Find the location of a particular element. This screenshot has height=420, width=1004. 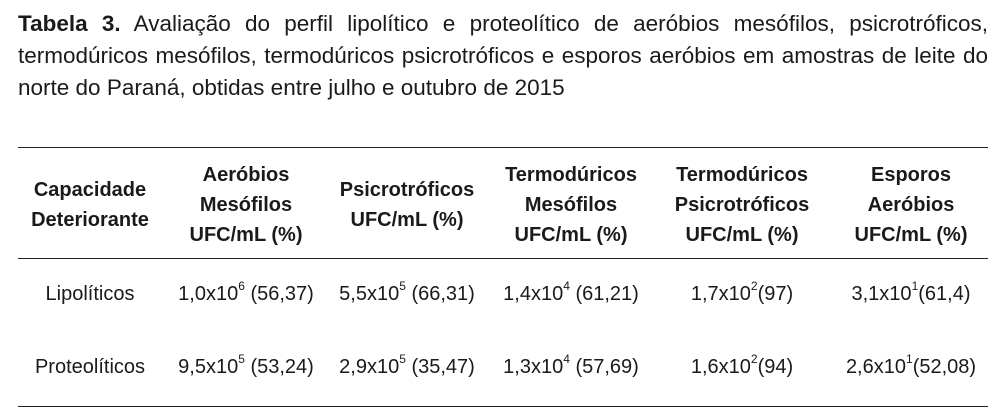

cell-base: 1,6x10 is located at coordinates (720, 367).